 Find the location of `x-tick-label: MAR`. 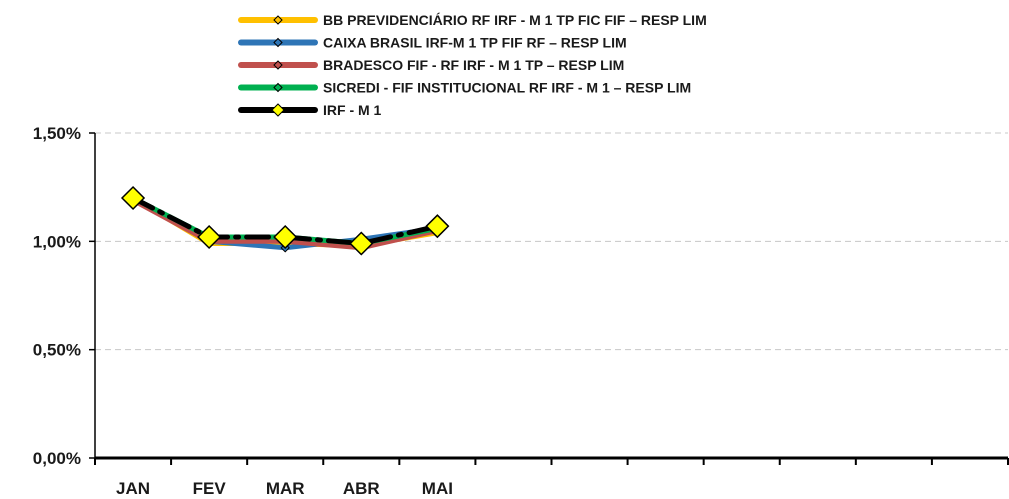

x-tick-label: MAR is located at coordinates (285, 488).